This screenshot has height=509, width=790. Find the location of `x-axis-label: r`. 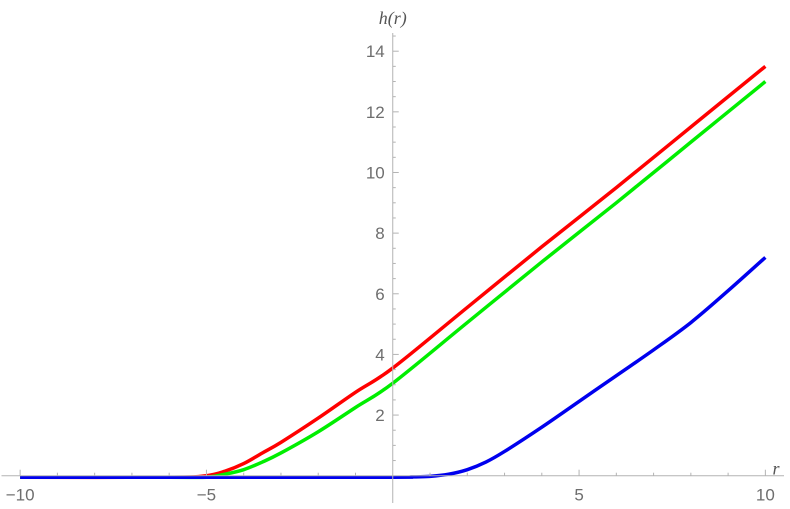

x-axis-label: r is located at coordinates (776, 469).